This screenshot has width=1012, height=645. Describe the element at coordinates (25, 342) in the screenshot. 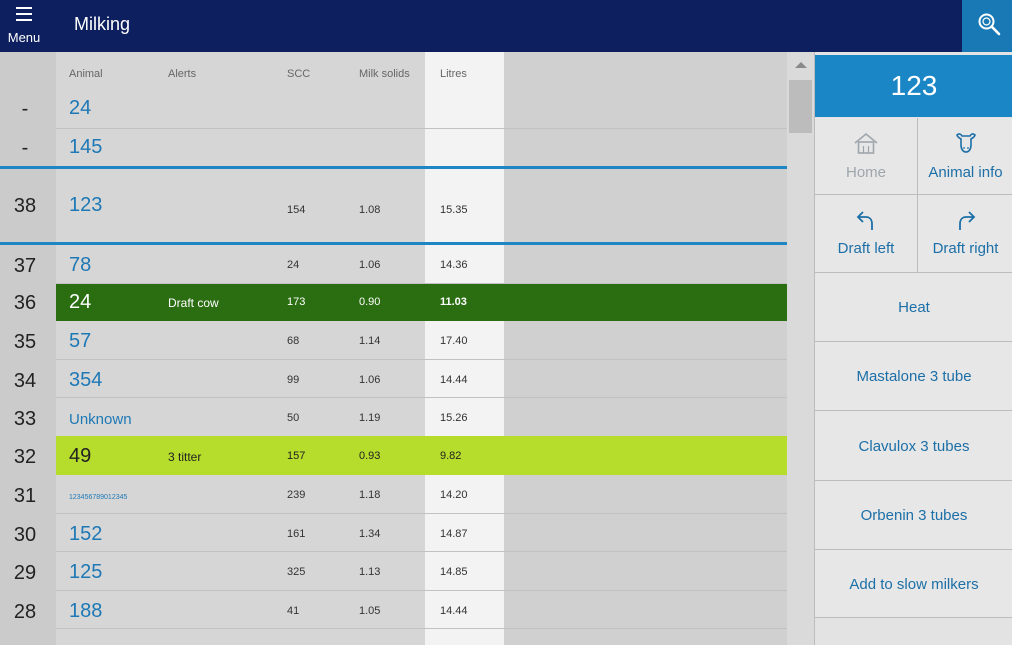

I see `row-number: 35` at that location.